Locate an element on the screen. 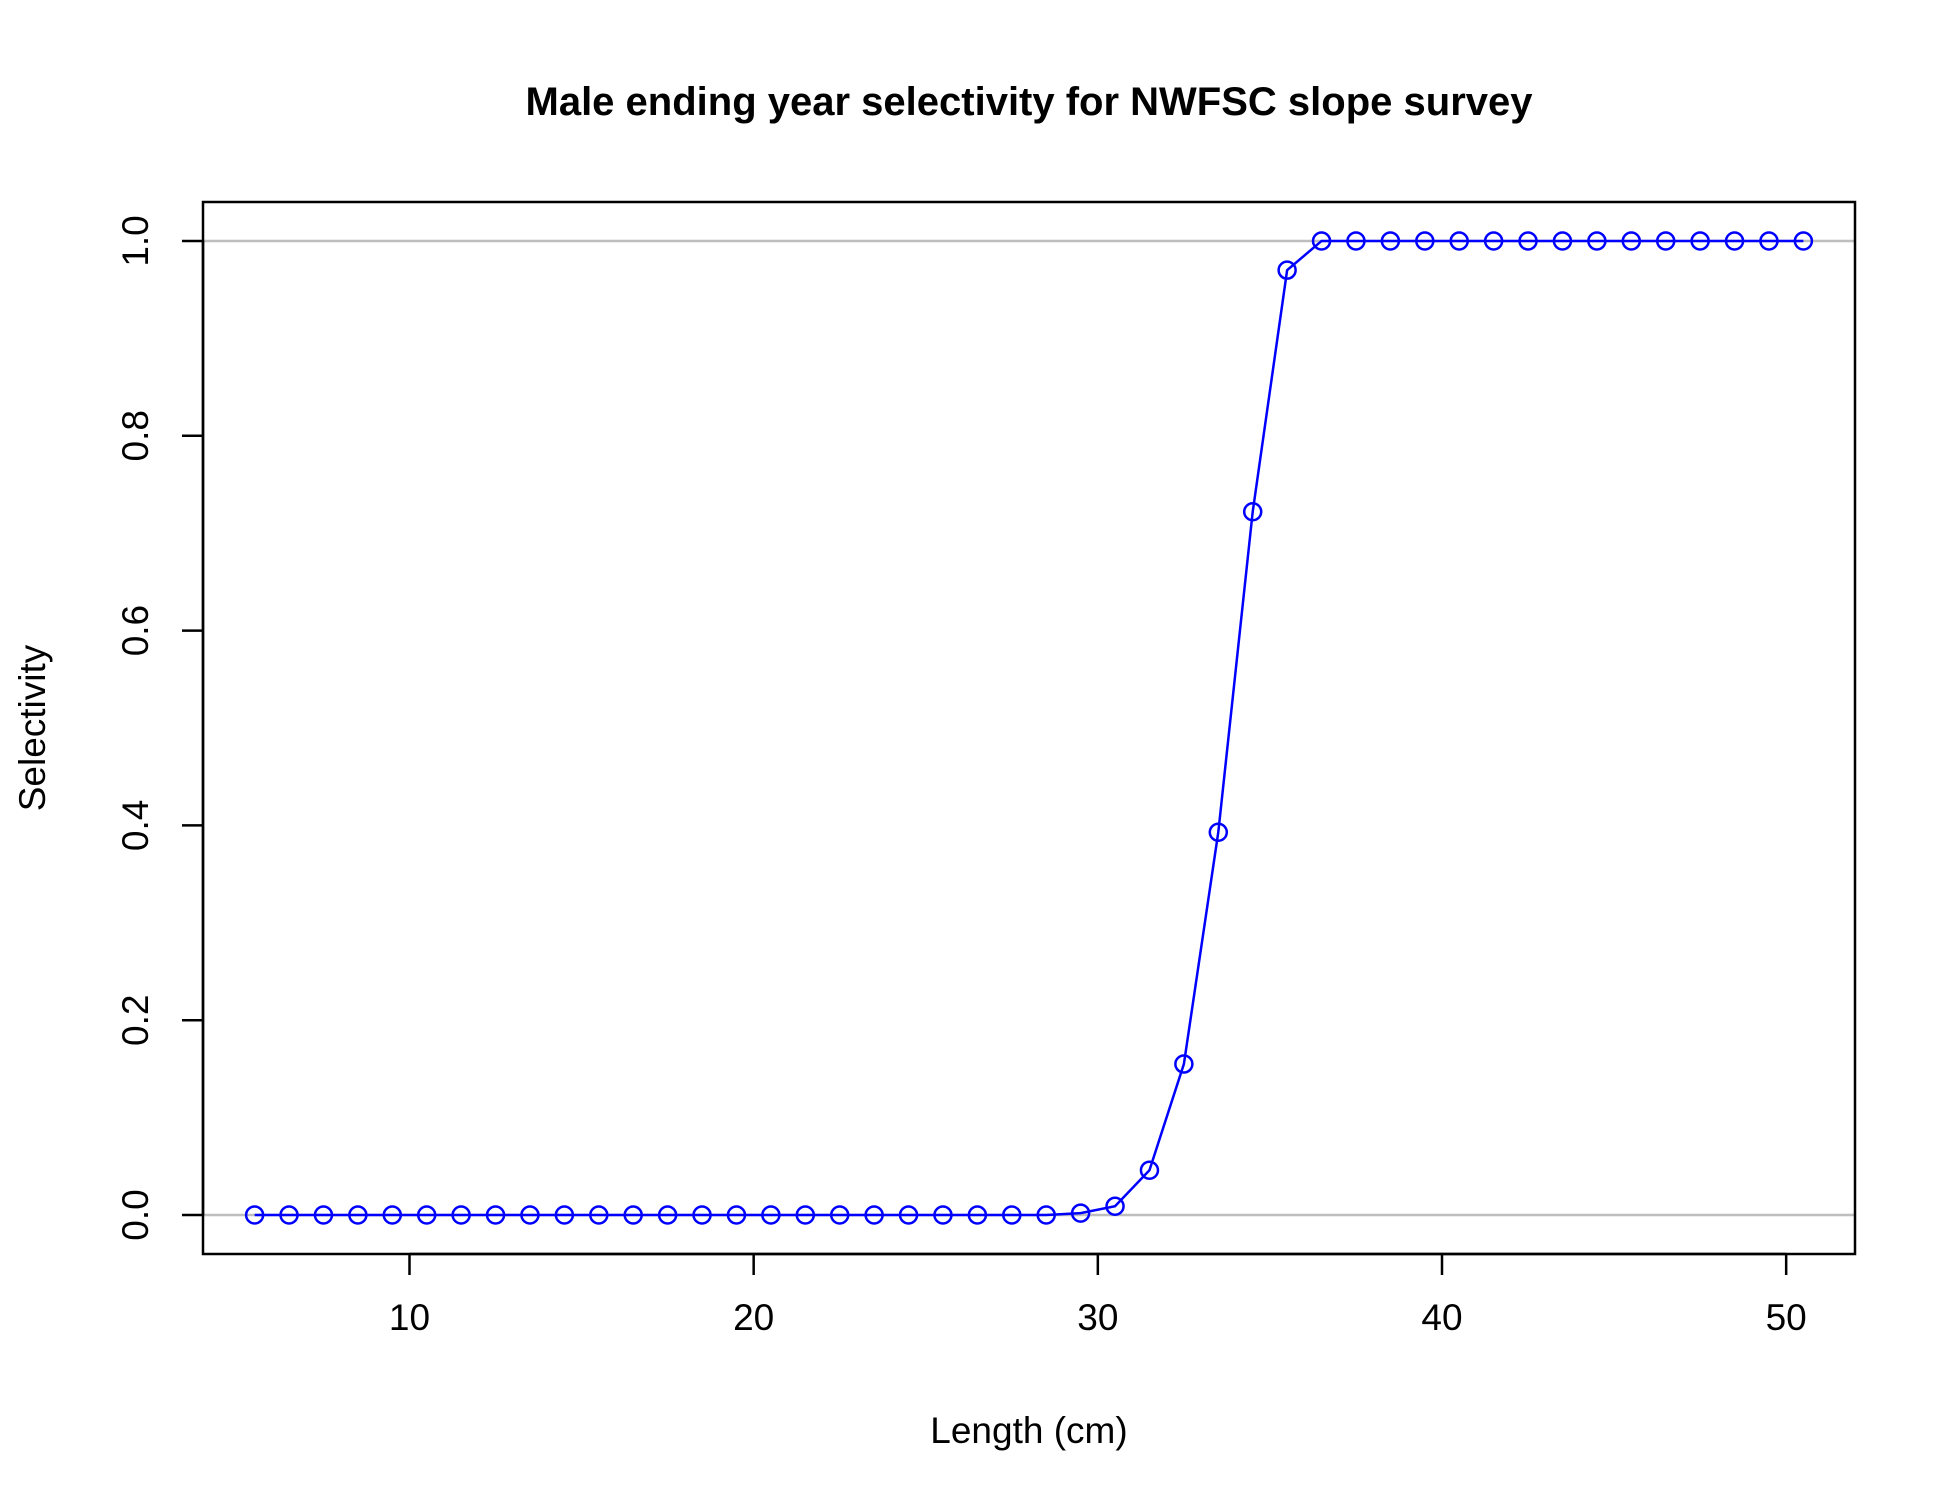 The height and width of the screenshot is (1500, 1950). y-tick-label: 0.6 is located at coordinates (135, 630).